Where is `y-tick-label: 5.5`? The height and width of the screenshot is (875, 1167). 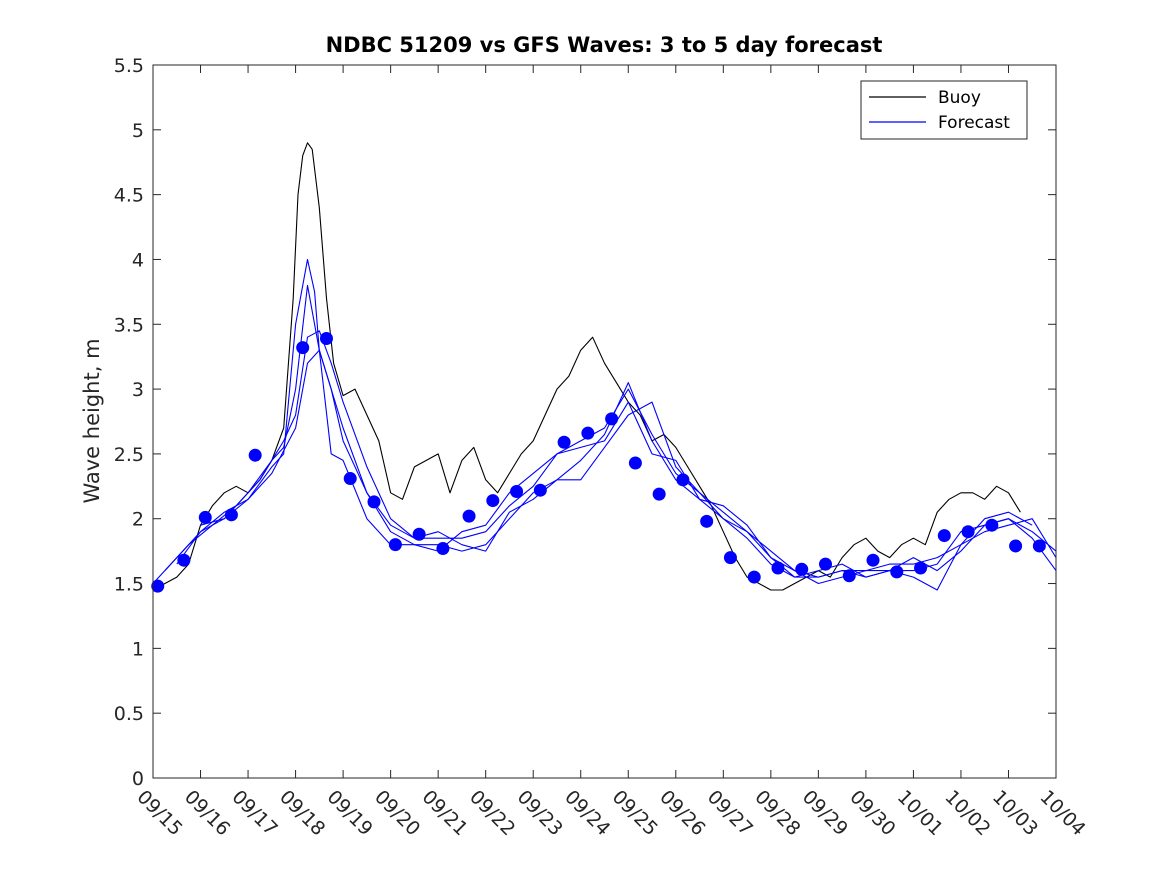
y-tick-label: 5.5 is located at coordinates (129, 66).